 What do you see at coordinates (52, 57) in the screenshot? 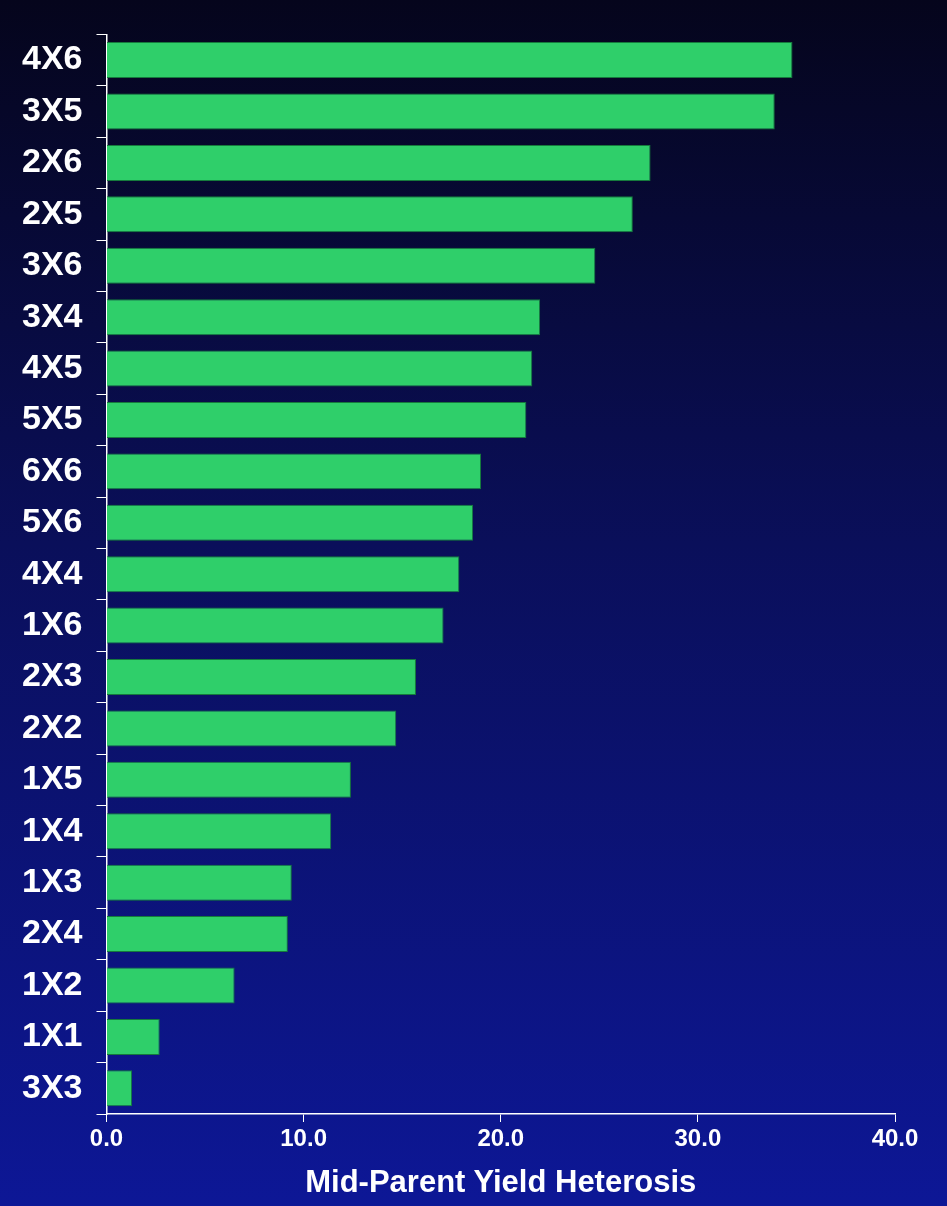
I see `y-tick-label: 4X6` at bounding box center [52, 57].